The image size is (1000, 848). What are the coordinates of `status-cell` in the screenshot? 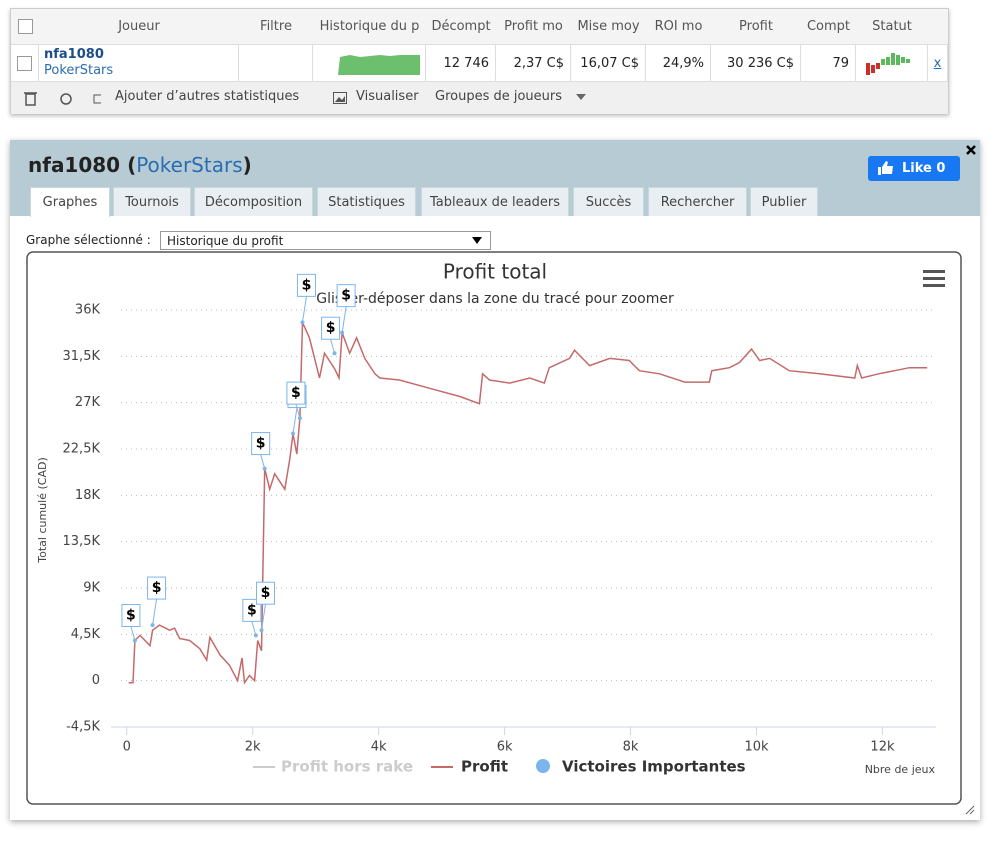 It's located at (892, 62).